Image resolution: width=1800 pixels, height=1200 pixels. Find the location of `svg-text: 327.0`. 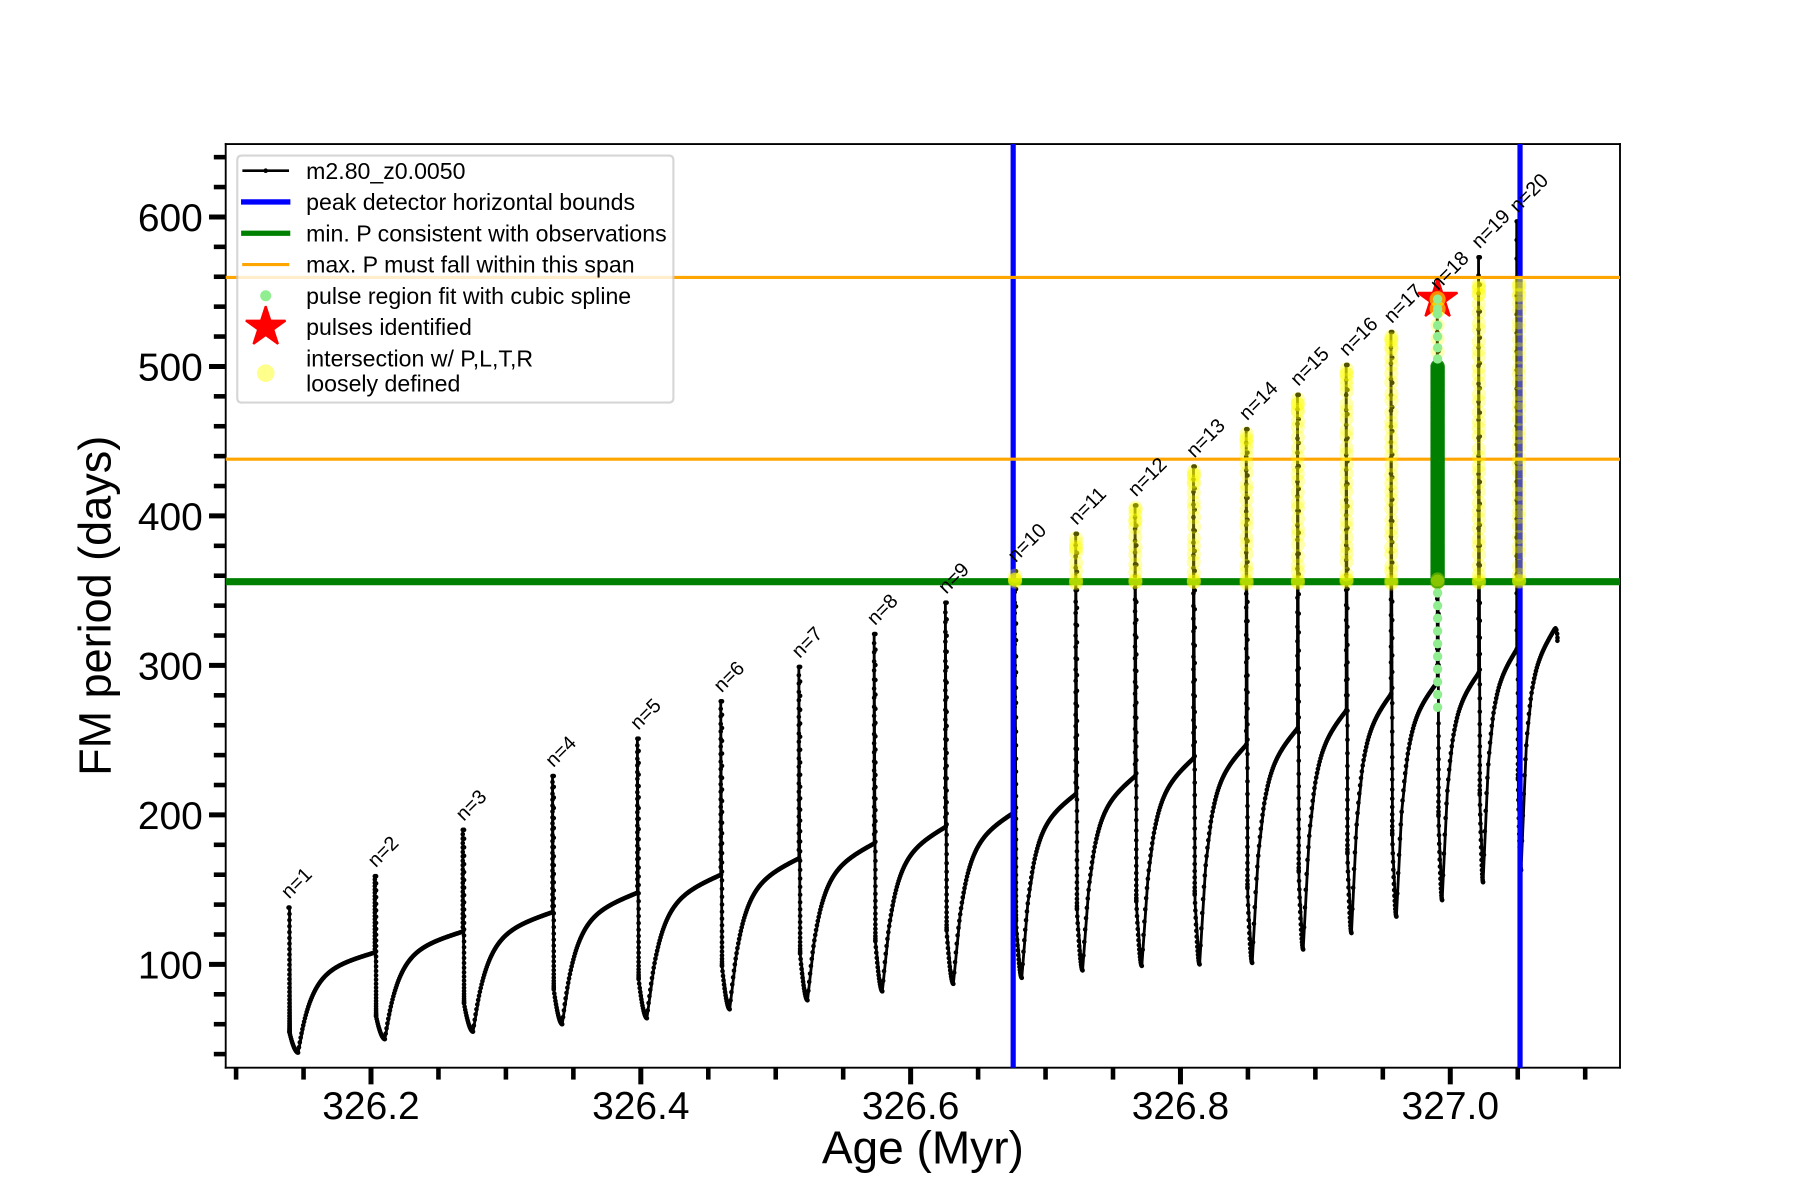

svg-text: 327.0 is located at coordinates (1450, 1106).